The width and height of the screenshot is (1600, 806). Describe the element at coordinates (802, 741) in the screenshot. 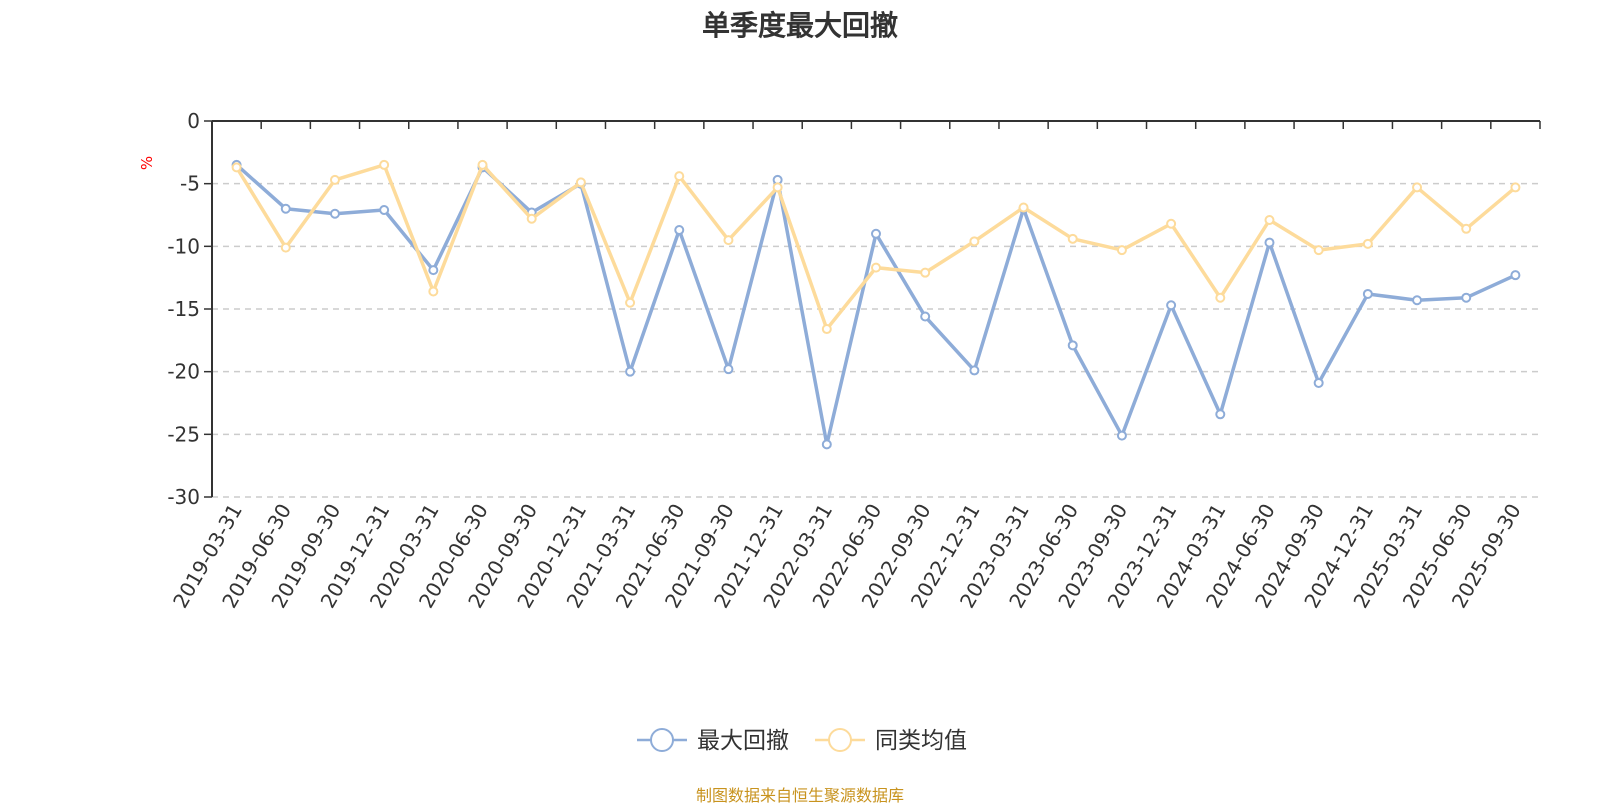

I see `legend: 最大回撤 同类均值` at that location.